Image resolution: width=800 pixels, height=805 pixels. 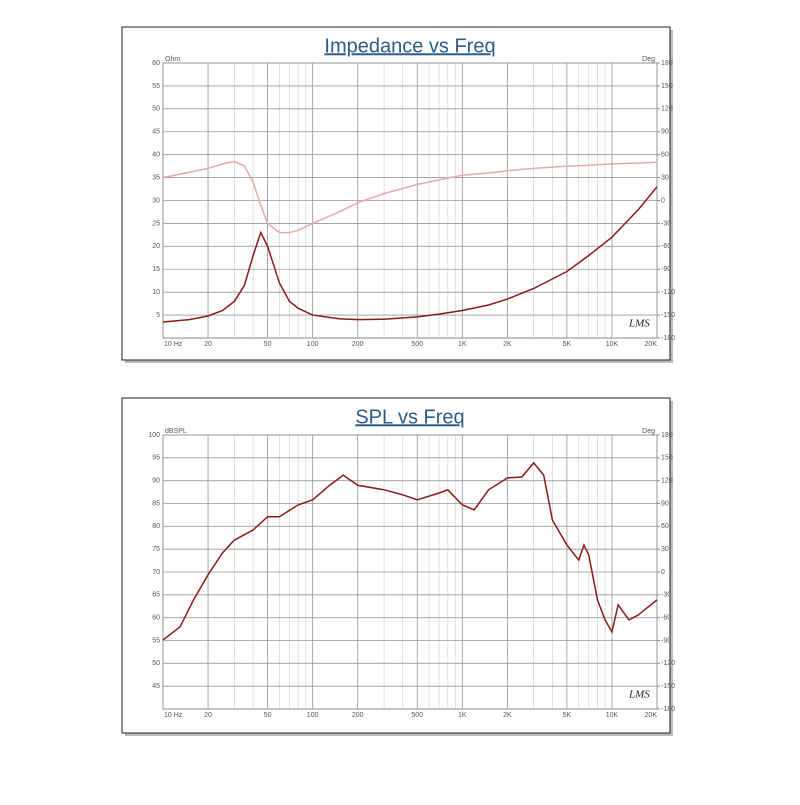 What do you see at coordinates (156, 481) in the screenshot?
I see `y-tick-label: 90` at bounding box center [156, 481].